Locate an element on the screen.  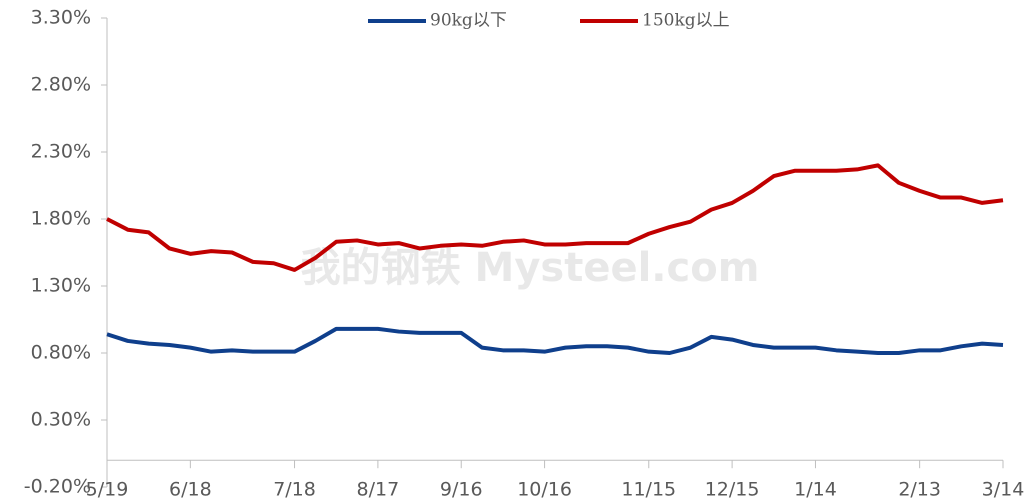
y-tick-label: 1.30% is located at coordinates (61, 286).